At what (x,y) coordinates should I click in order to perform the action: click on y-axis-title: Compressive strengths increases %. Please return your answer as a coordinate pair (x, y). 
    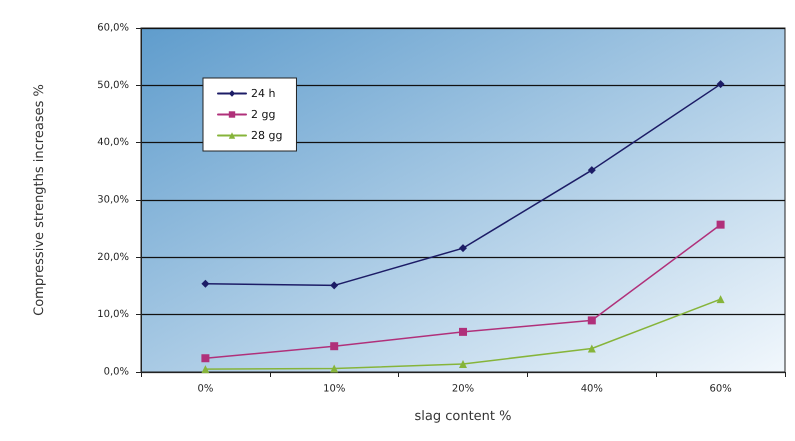
    Looking at the image, I should click on (39, 200).